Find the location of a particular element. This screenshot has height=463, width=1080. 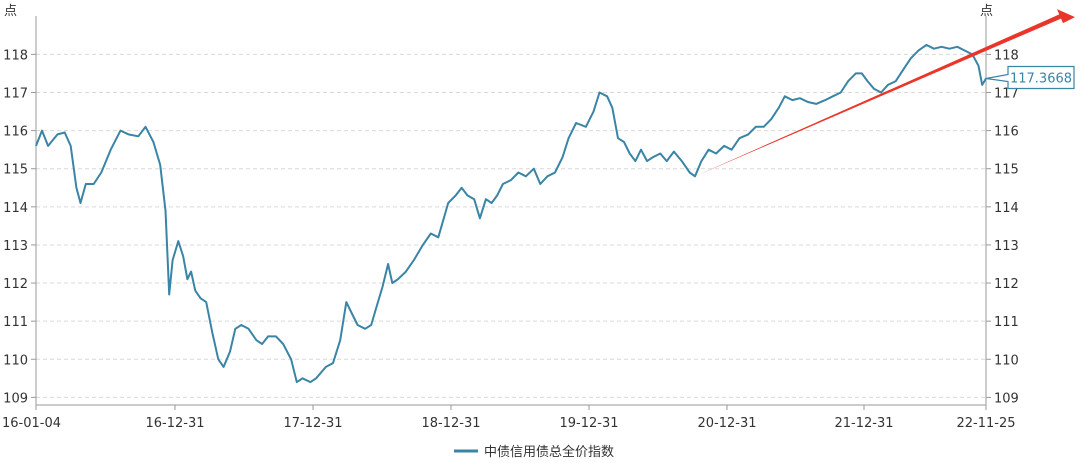

tooltip-box is located at coordinates (1030, 77).